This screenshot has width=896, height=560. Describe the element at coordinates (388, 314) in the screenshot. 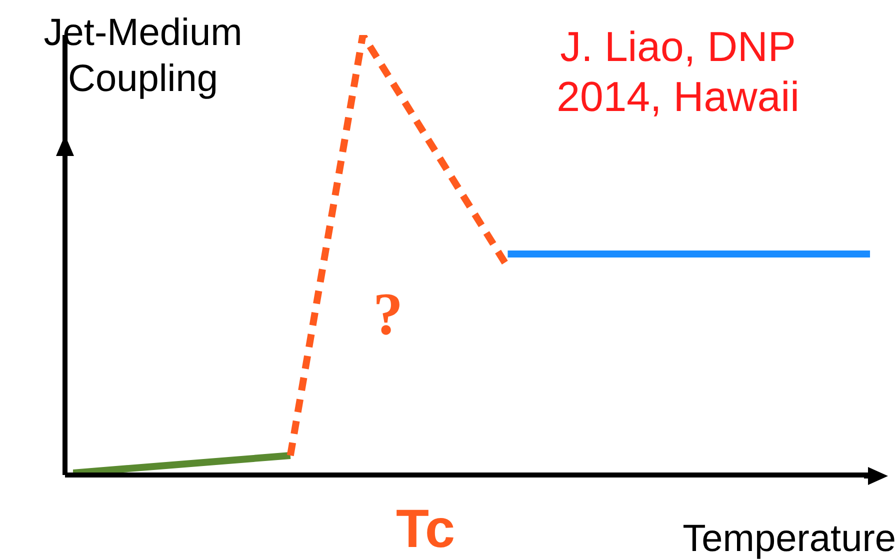

I see `annotation: ?` at that location.